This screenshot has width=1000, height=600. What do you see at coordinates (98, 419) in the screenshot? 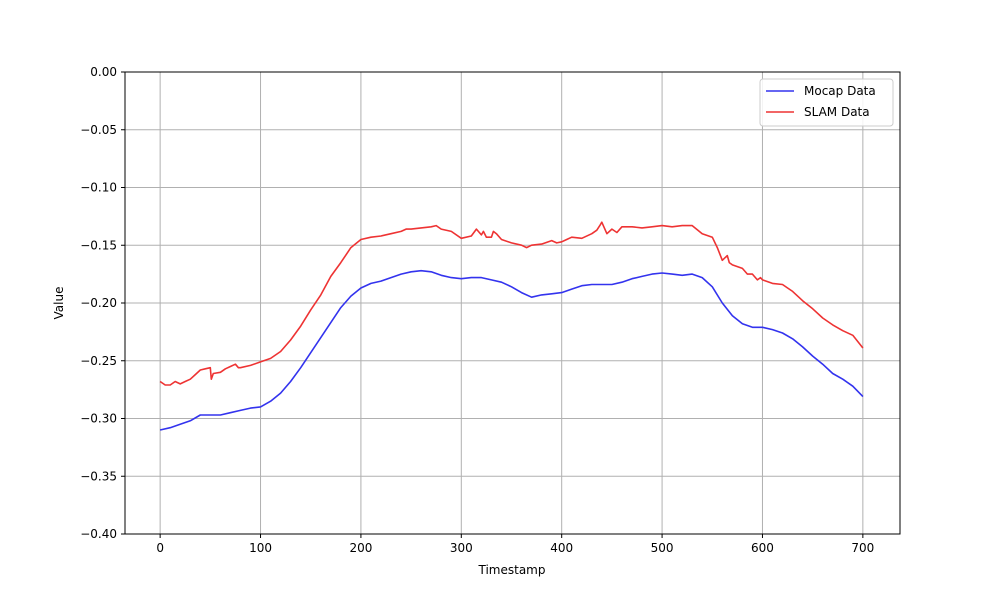
I see `y-tick-label: −0.30` at bounding box center [98, 419].